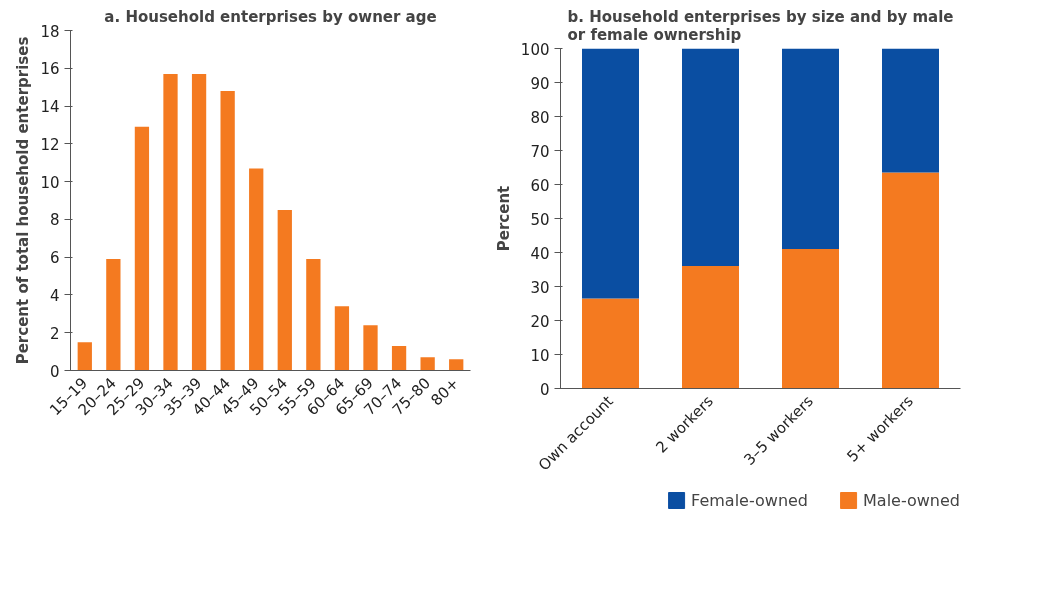 This screenshot has width=1064, height=601. I want to click on chart-title: b. Household enterprises by size and by male or female ownership, so click(760, 25).